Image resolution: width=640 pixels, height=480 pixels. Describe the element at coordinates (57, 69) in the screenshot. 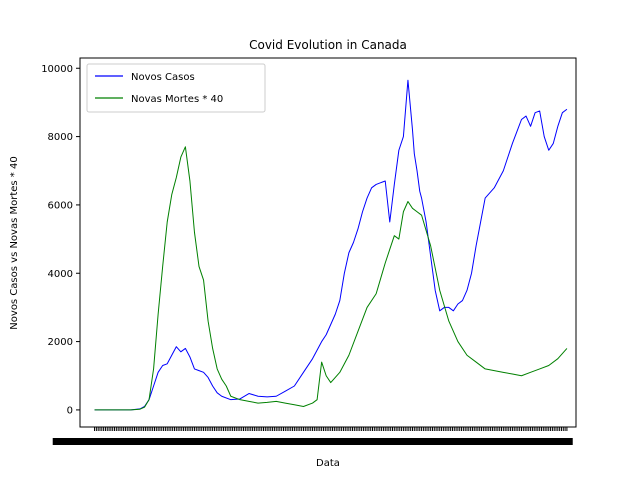

I see `y-tick-label: 10000` at that location.